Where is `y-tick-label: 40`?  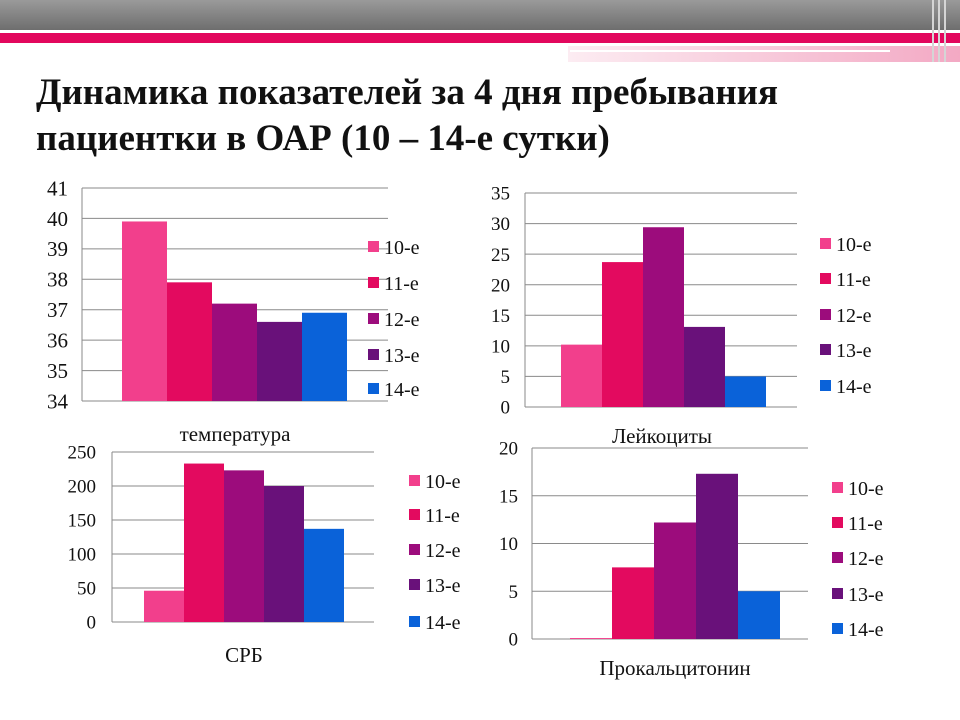
y-tick-label: 40 is located at coordinates (57, 219).